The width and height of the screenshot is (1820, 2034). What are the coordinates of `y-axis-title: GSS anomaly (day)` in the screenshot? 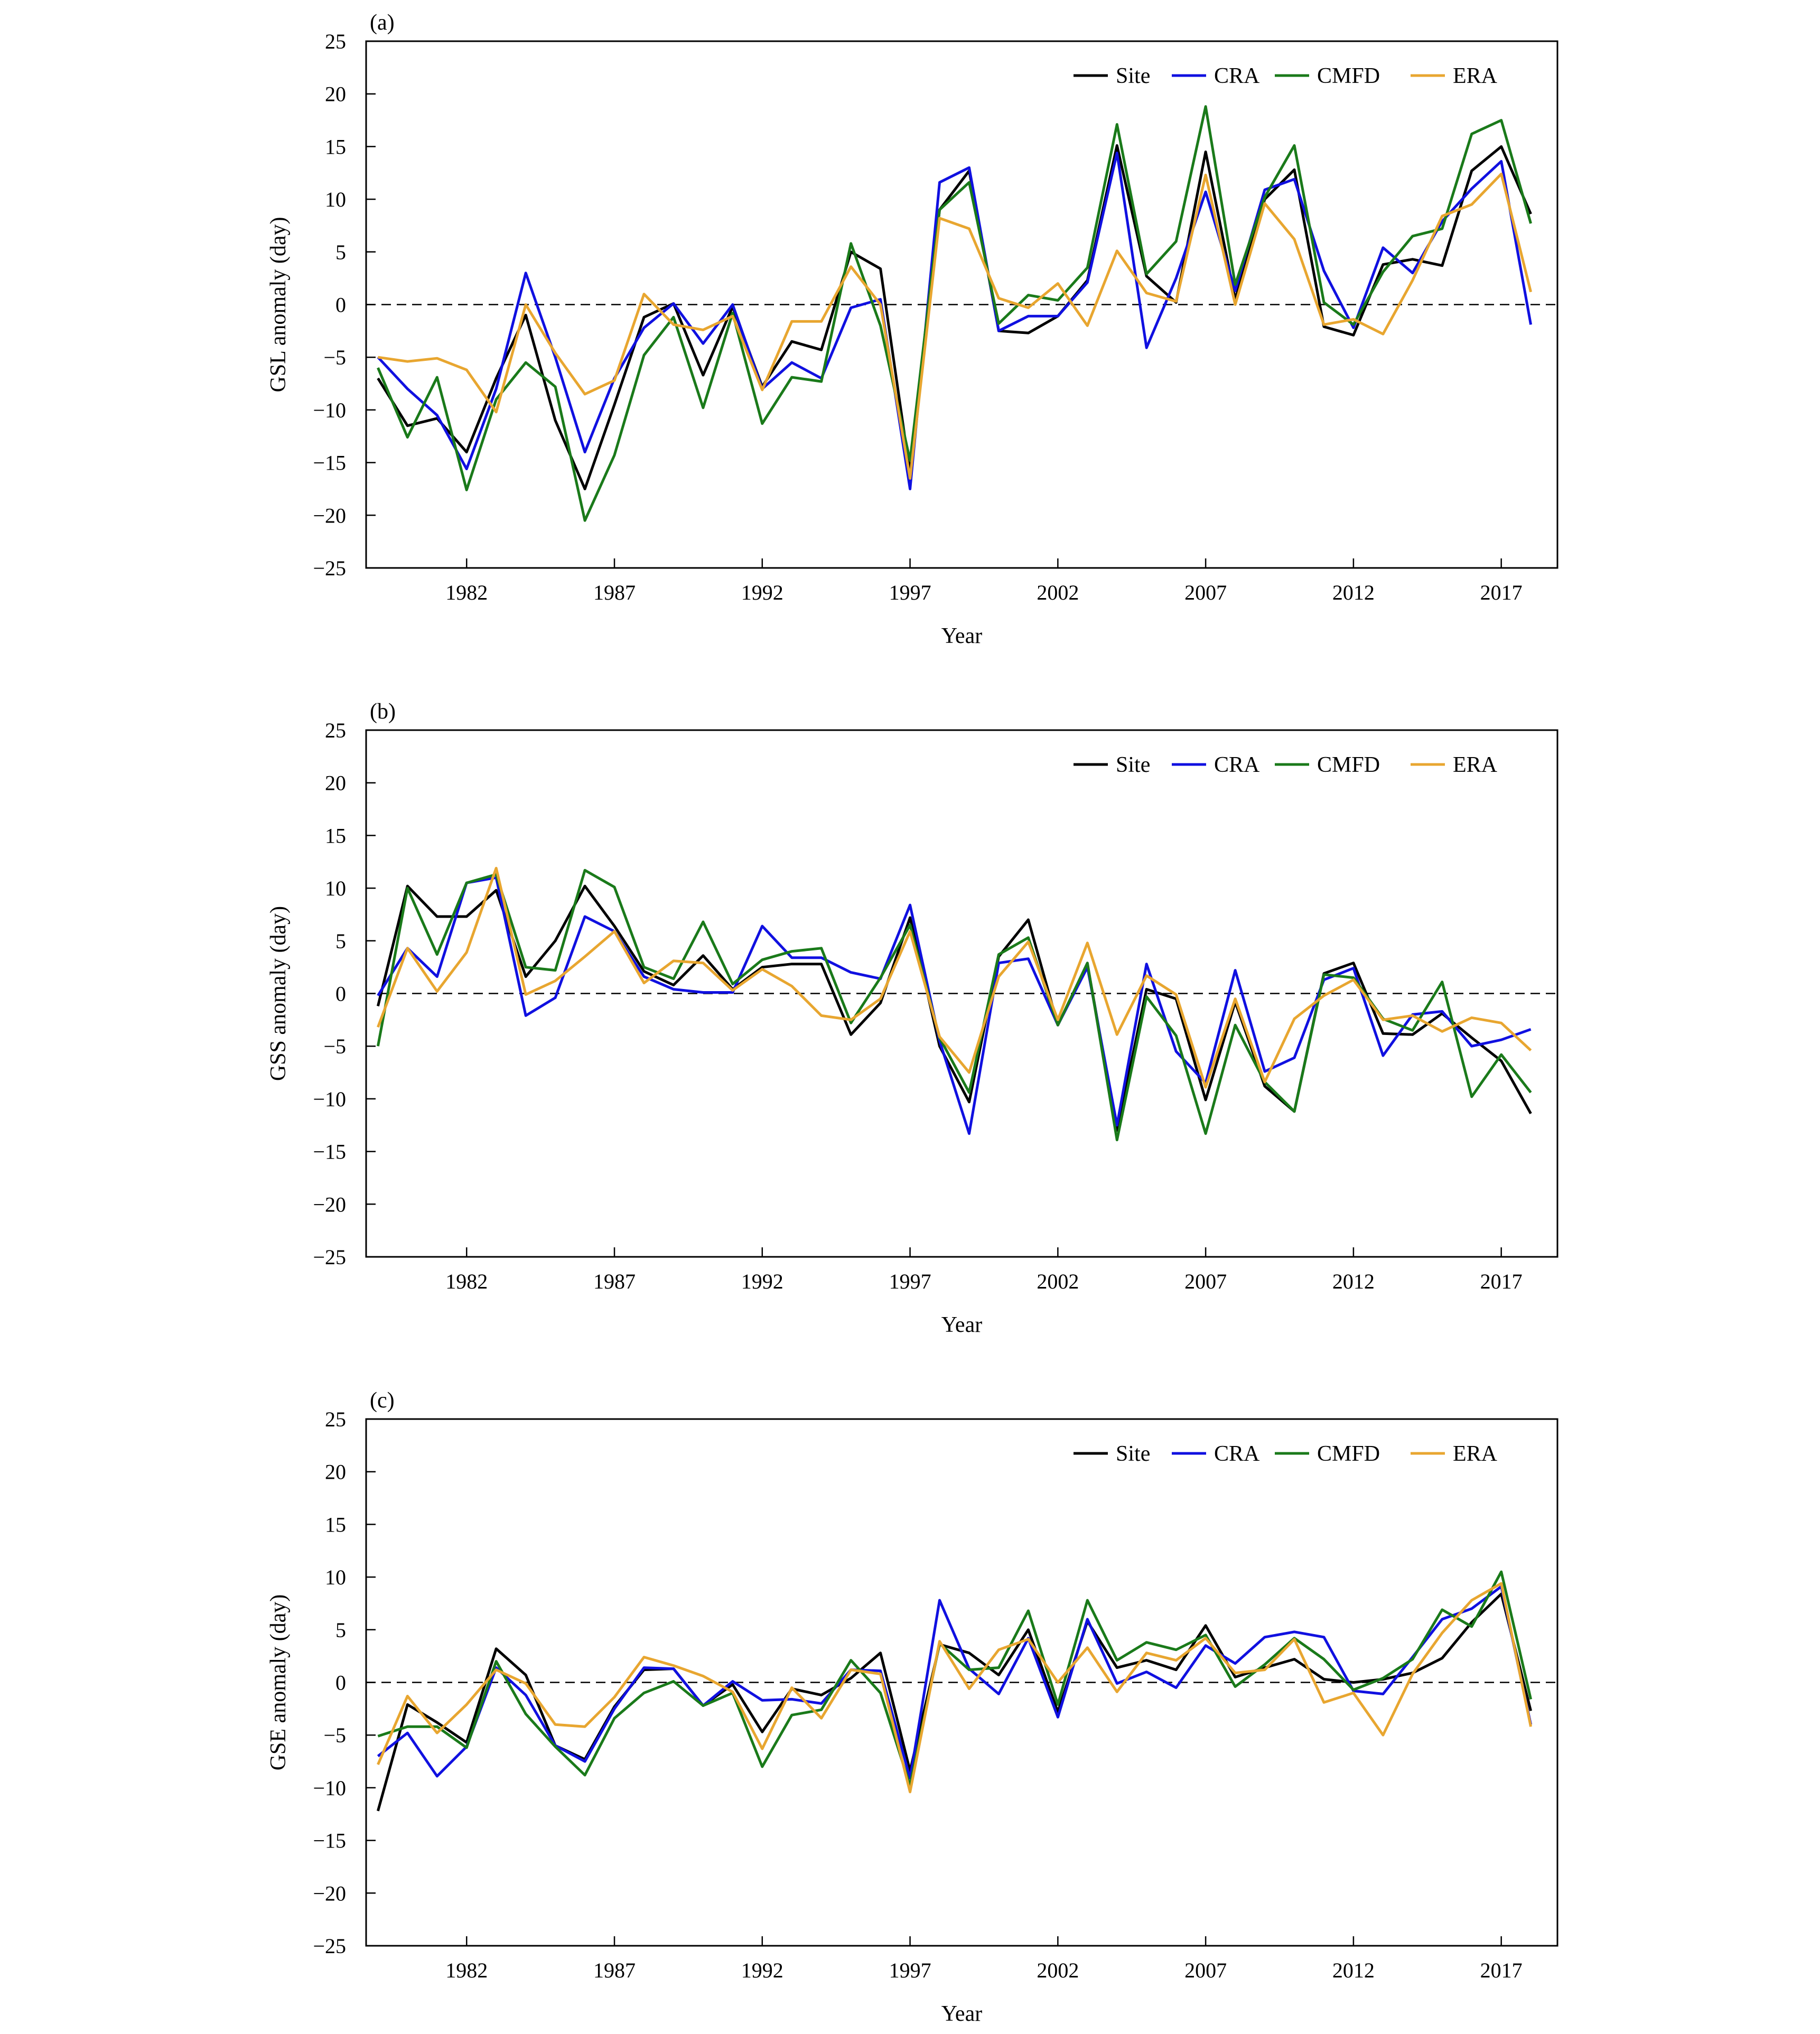 It's located at (278, 993).